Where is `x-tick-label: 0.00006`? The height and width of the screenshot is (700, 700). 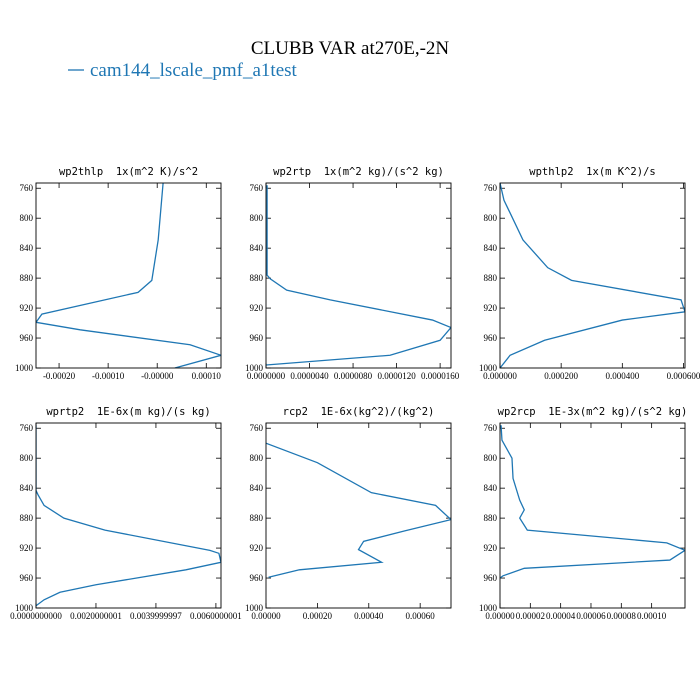 x-tick-label: 0.00006 is located at coordinates (591, 616).